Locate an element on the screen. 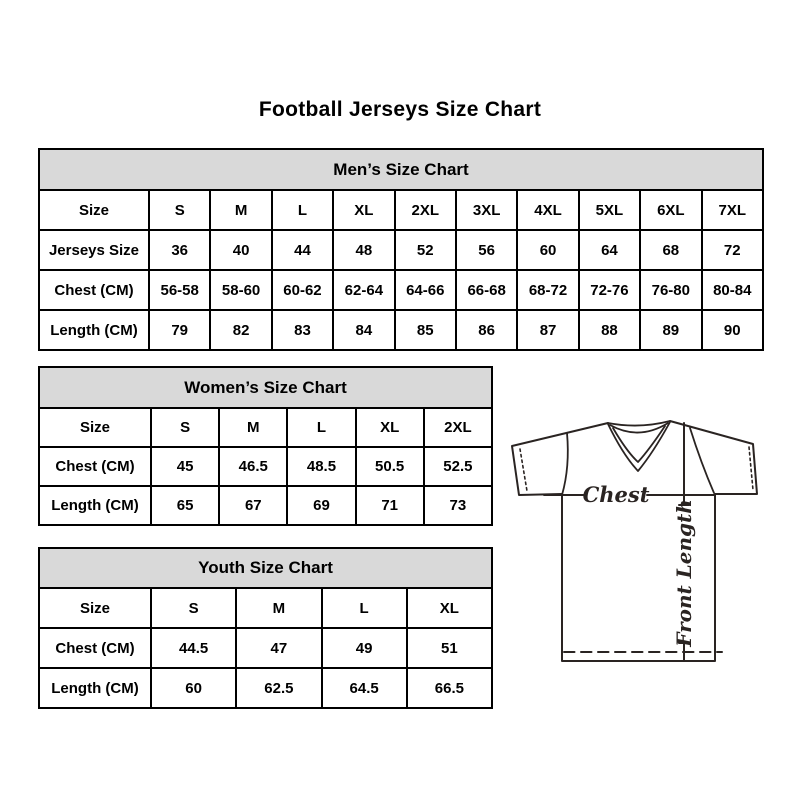 This screenshot has height=800, width=800. left-armhole-seam is located at coordinates (565, 464).